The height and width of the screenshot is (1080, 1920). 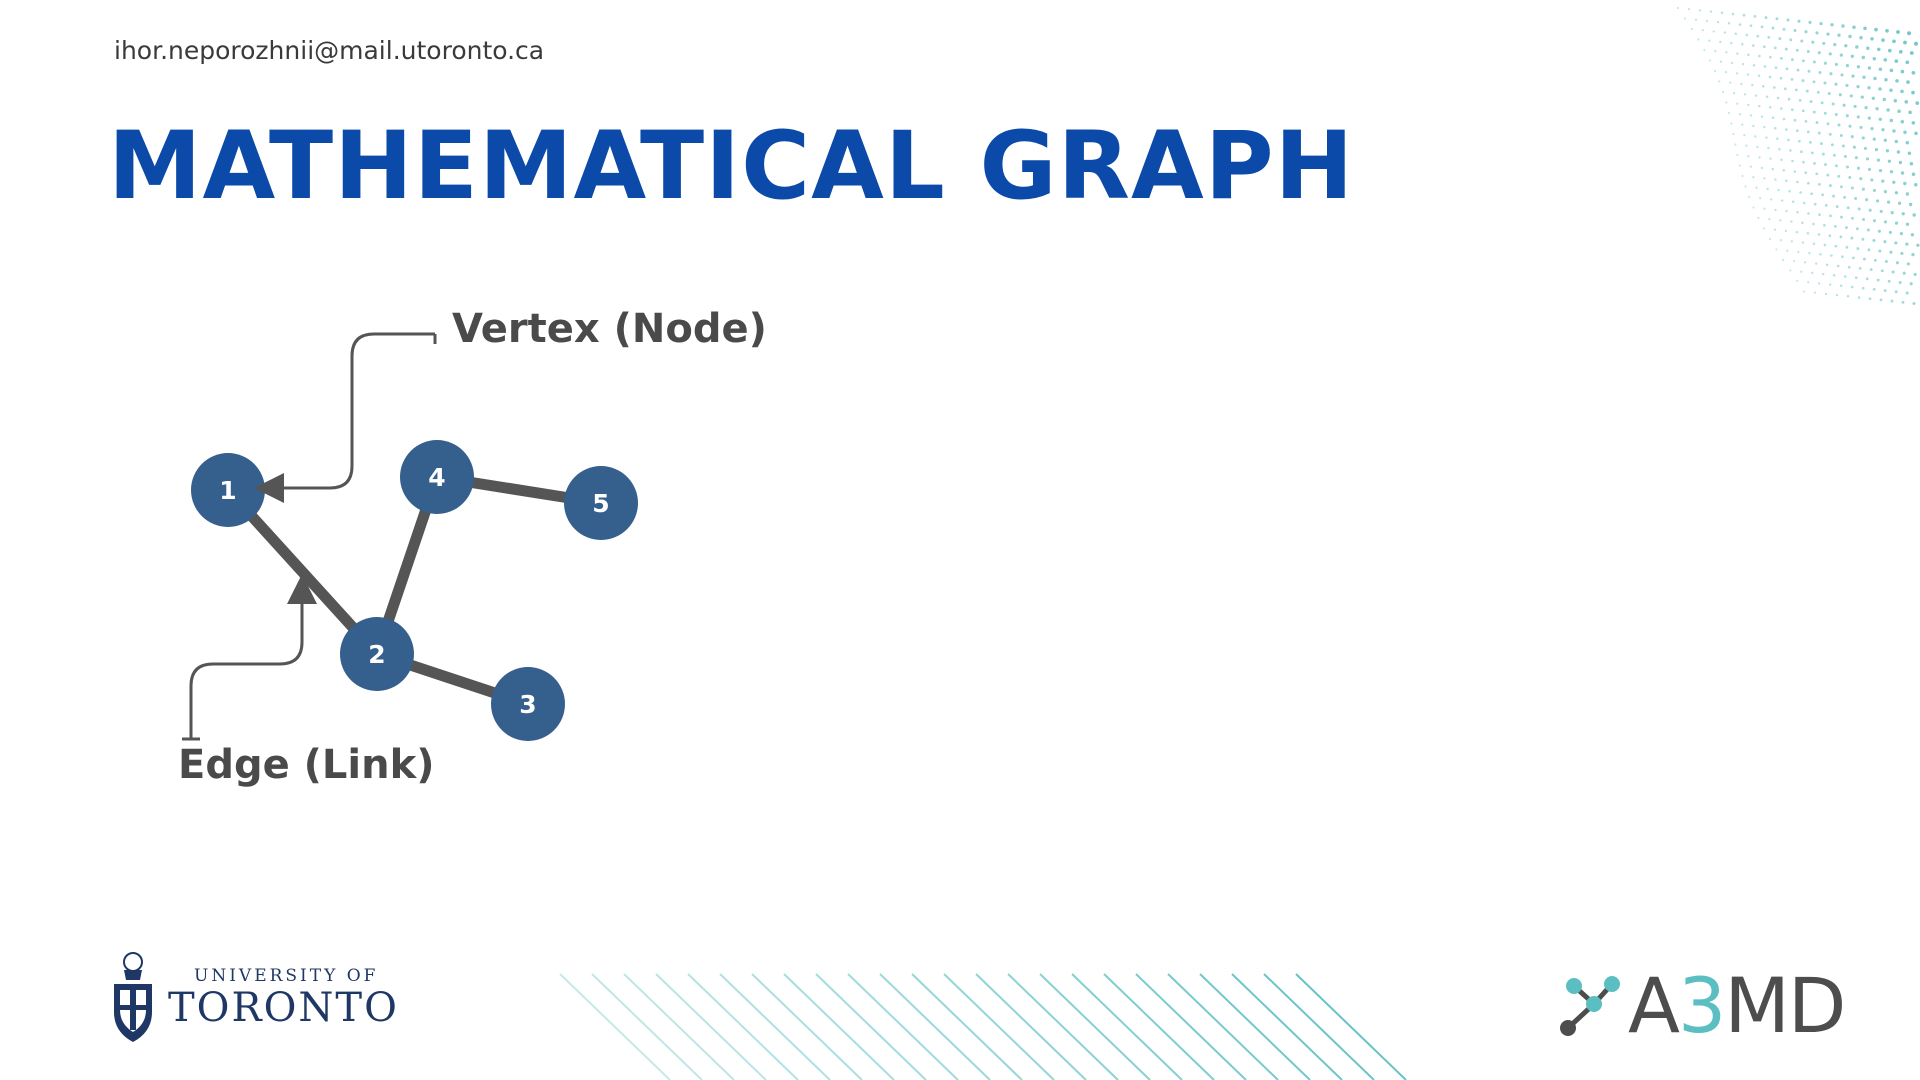 I want to click on graph-node-label-3: 3, so click(x=527, y=704).